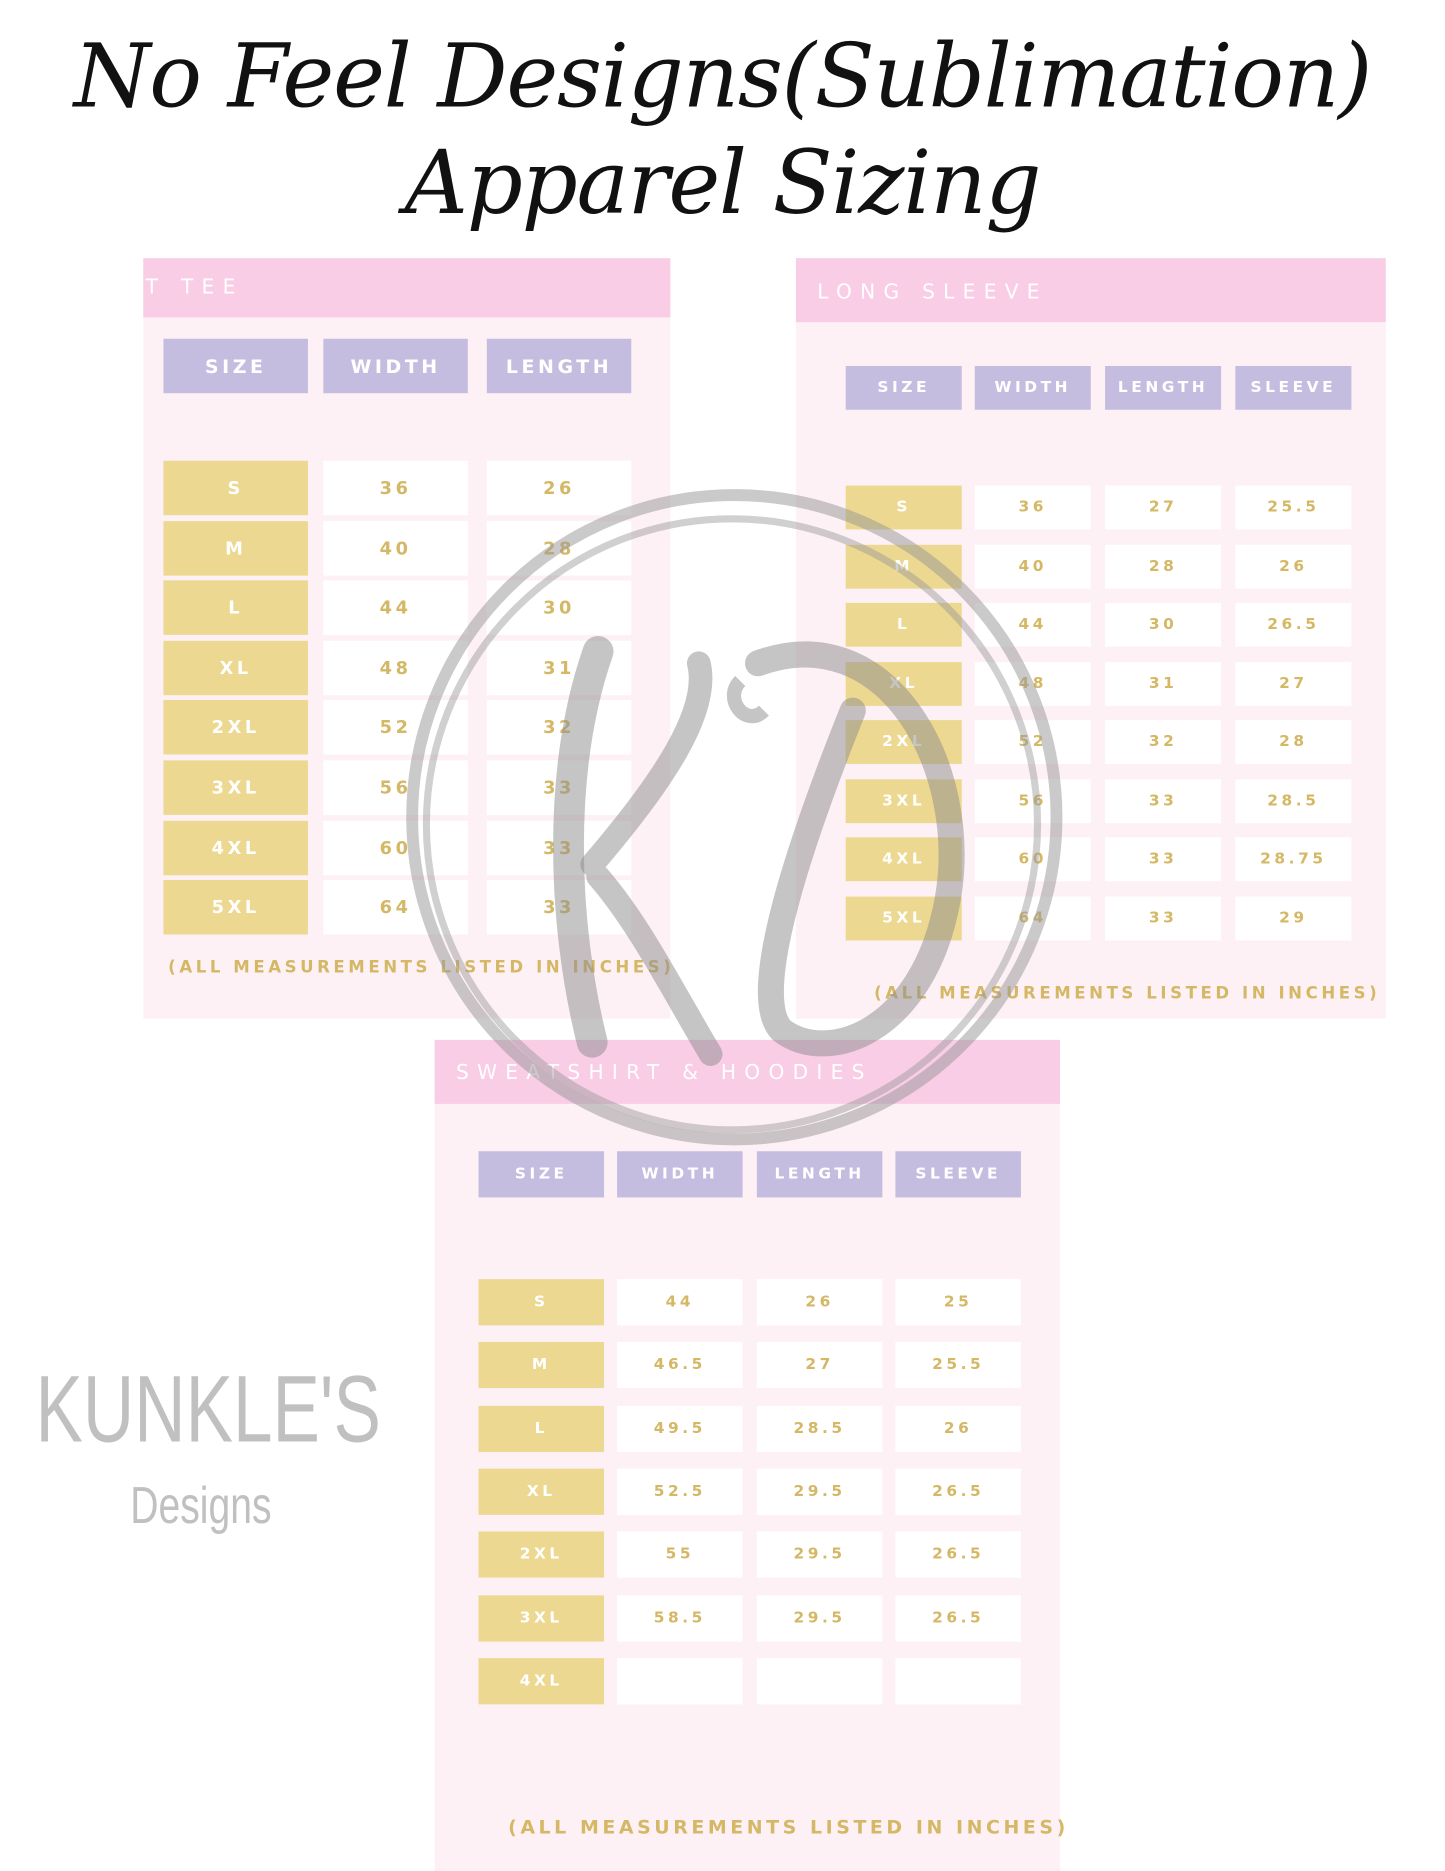 The height and width of the screenshot is (1871, 1445). Describe the element at coordinates (559, 608) in the screenshot. I see `measurement-cell: 30` at that location.